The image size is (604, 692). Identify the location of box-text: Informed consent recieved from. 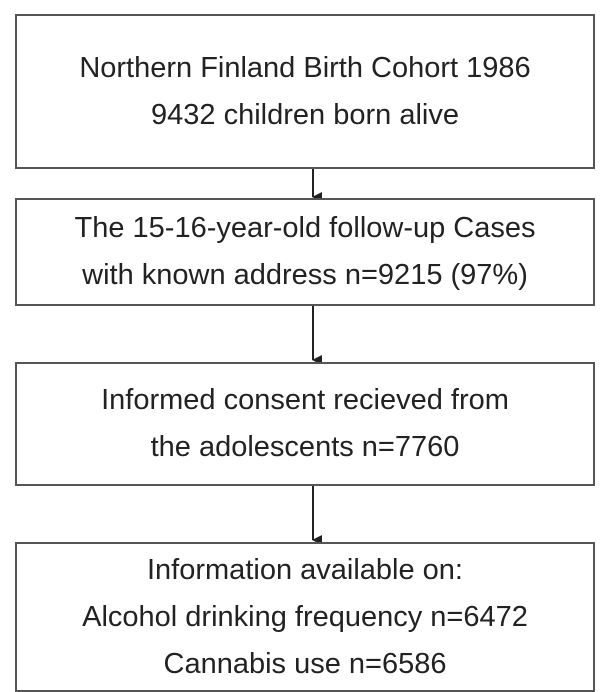
(305, 400).